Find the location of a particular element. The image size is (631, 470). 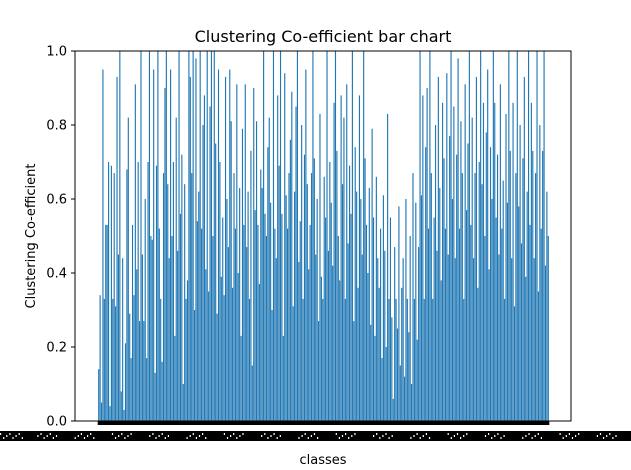

x-tick-label-band is located at coordinates (315, 436).